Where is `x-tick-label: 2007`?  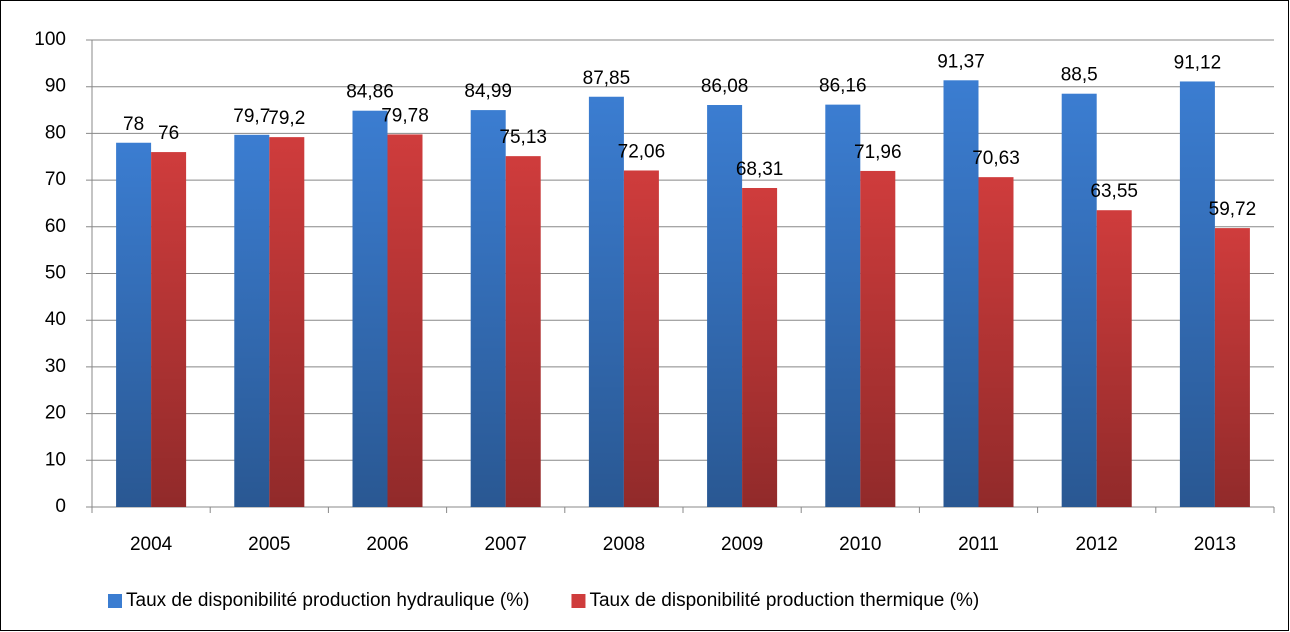 x-tick-label: 2007 is located at coordinates (506, 544).